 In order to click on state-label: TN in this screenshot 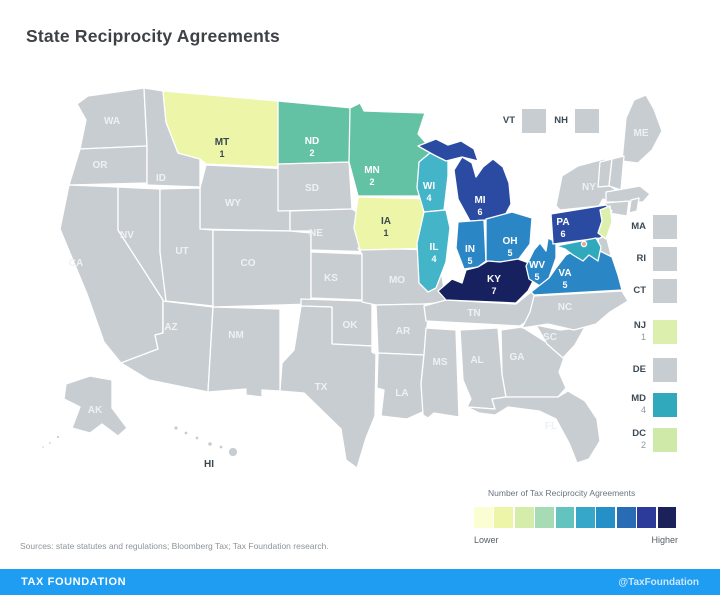, I will do `click(473, 313)`.